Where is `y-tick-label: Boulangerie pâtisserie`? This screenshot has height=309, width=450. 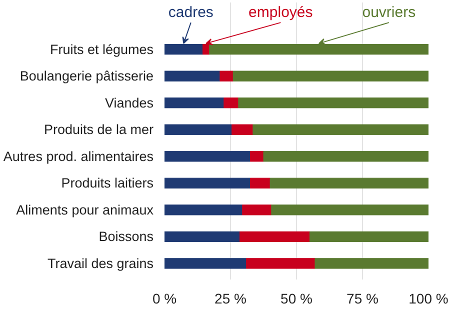
y-tick-label: Boulangerie pâtisserie is located at coordinates (87, 76).